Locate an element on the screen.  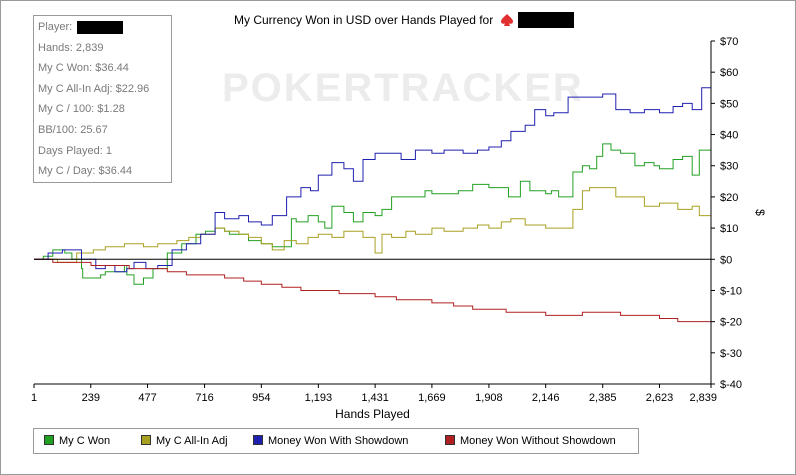
y-tick-label: $0 is located at coordinates (726, 260).